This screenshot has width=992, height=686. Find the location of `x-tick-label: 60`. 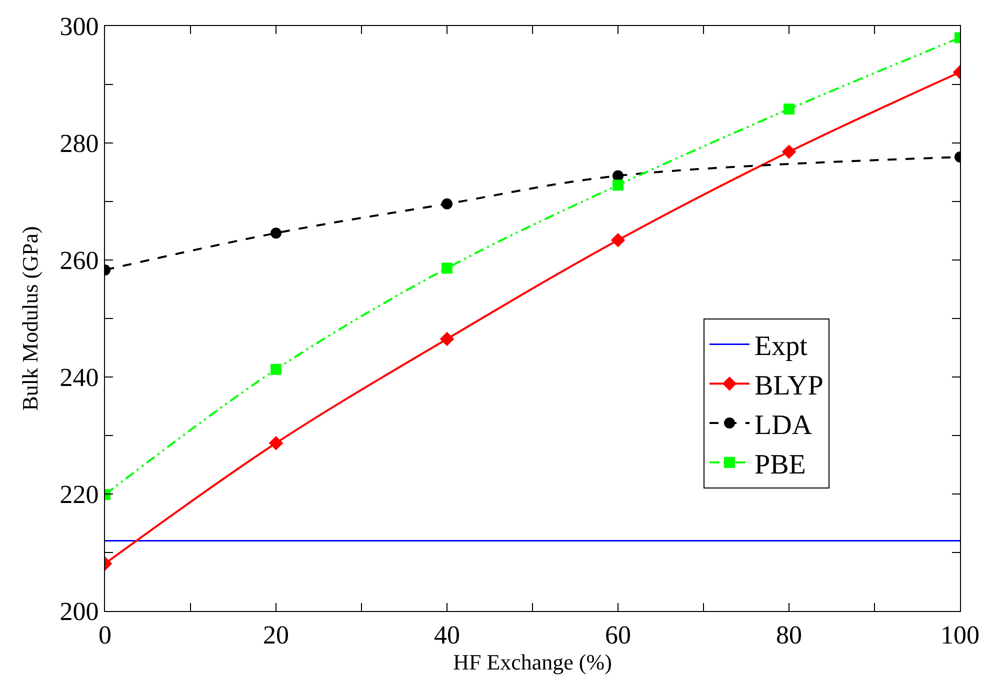

x-tick-label: 60 is located at coordinates (618, 635).